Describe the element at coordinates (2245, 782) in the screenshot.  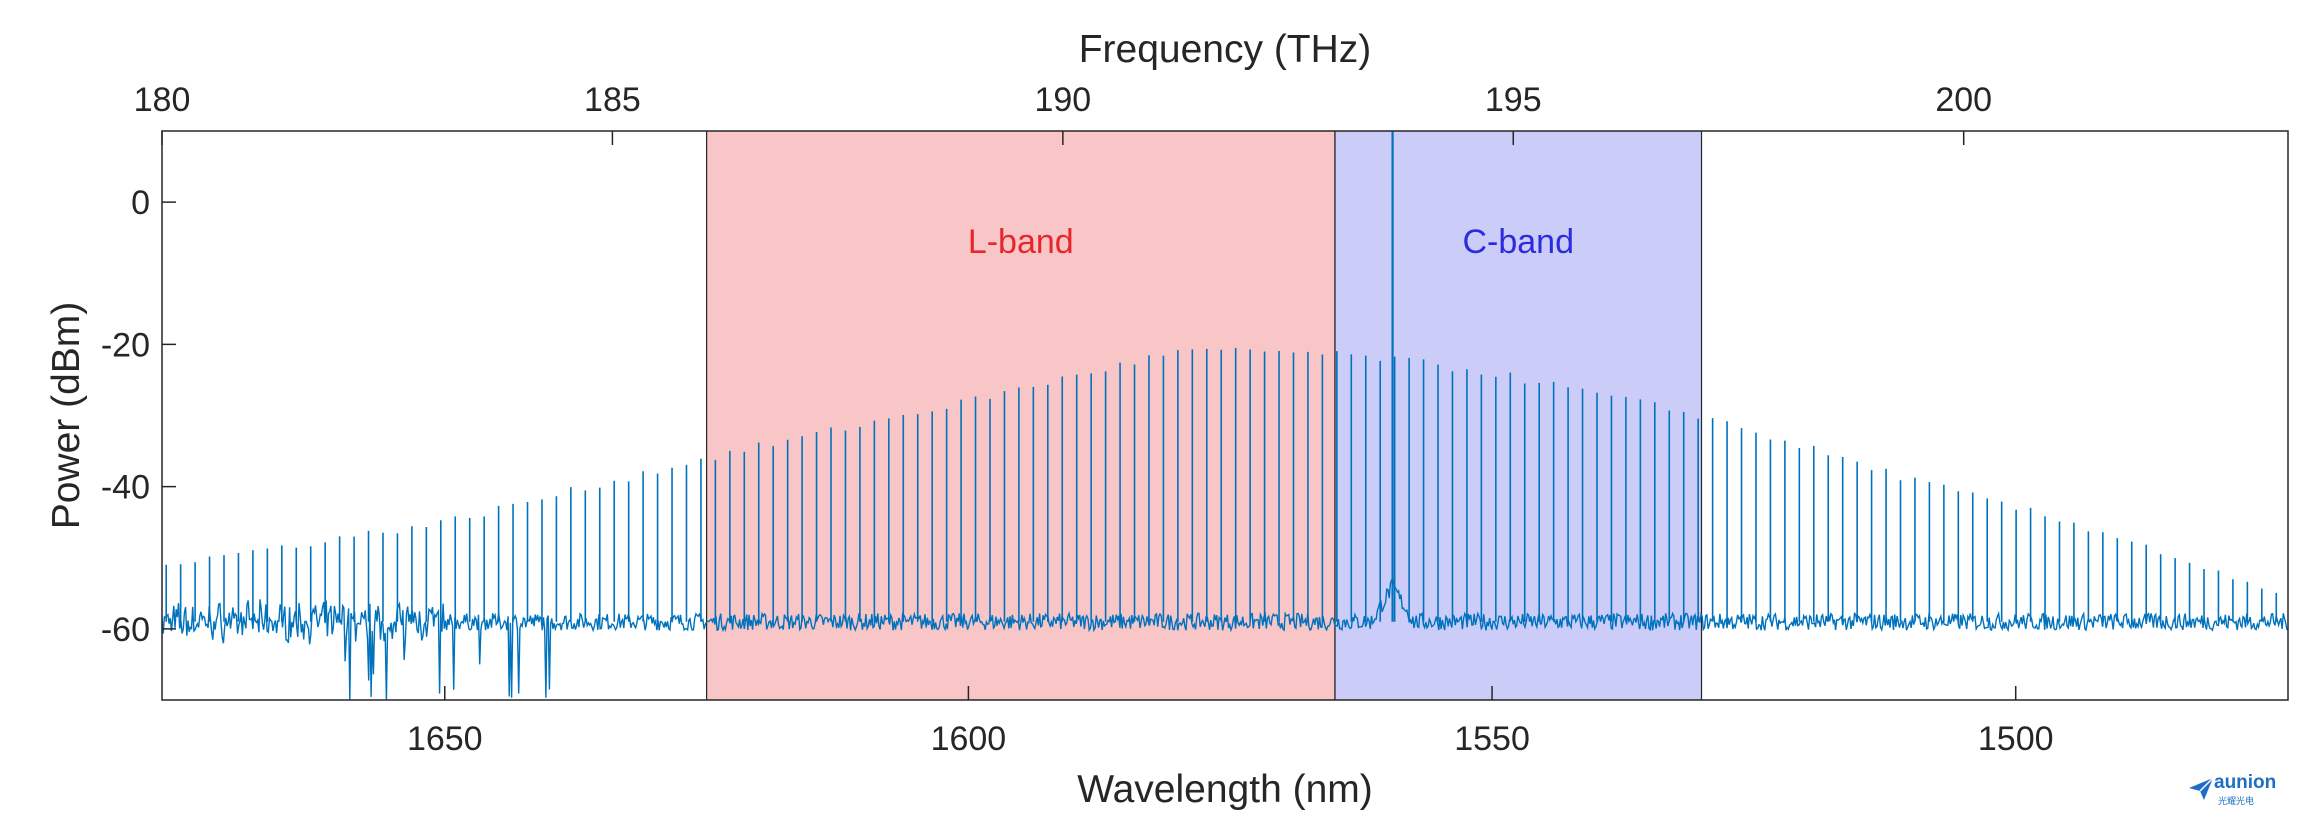
I see `logo-word: aunion` at that location.